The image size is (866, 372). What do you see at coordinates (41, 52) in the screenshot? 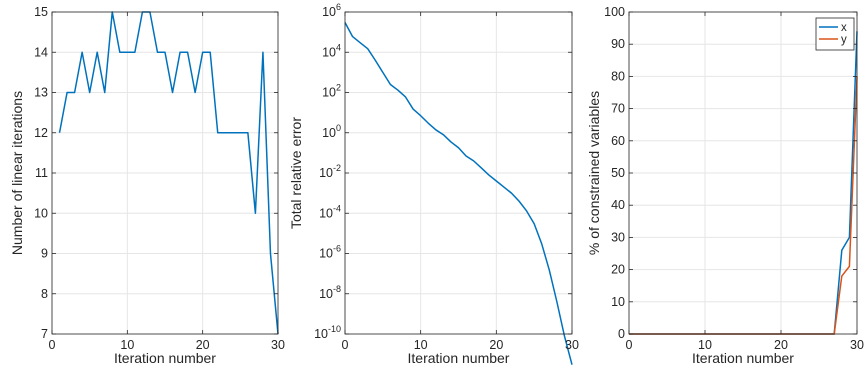
I see `y-tick-label: 14` at bounding box center [41, 52].